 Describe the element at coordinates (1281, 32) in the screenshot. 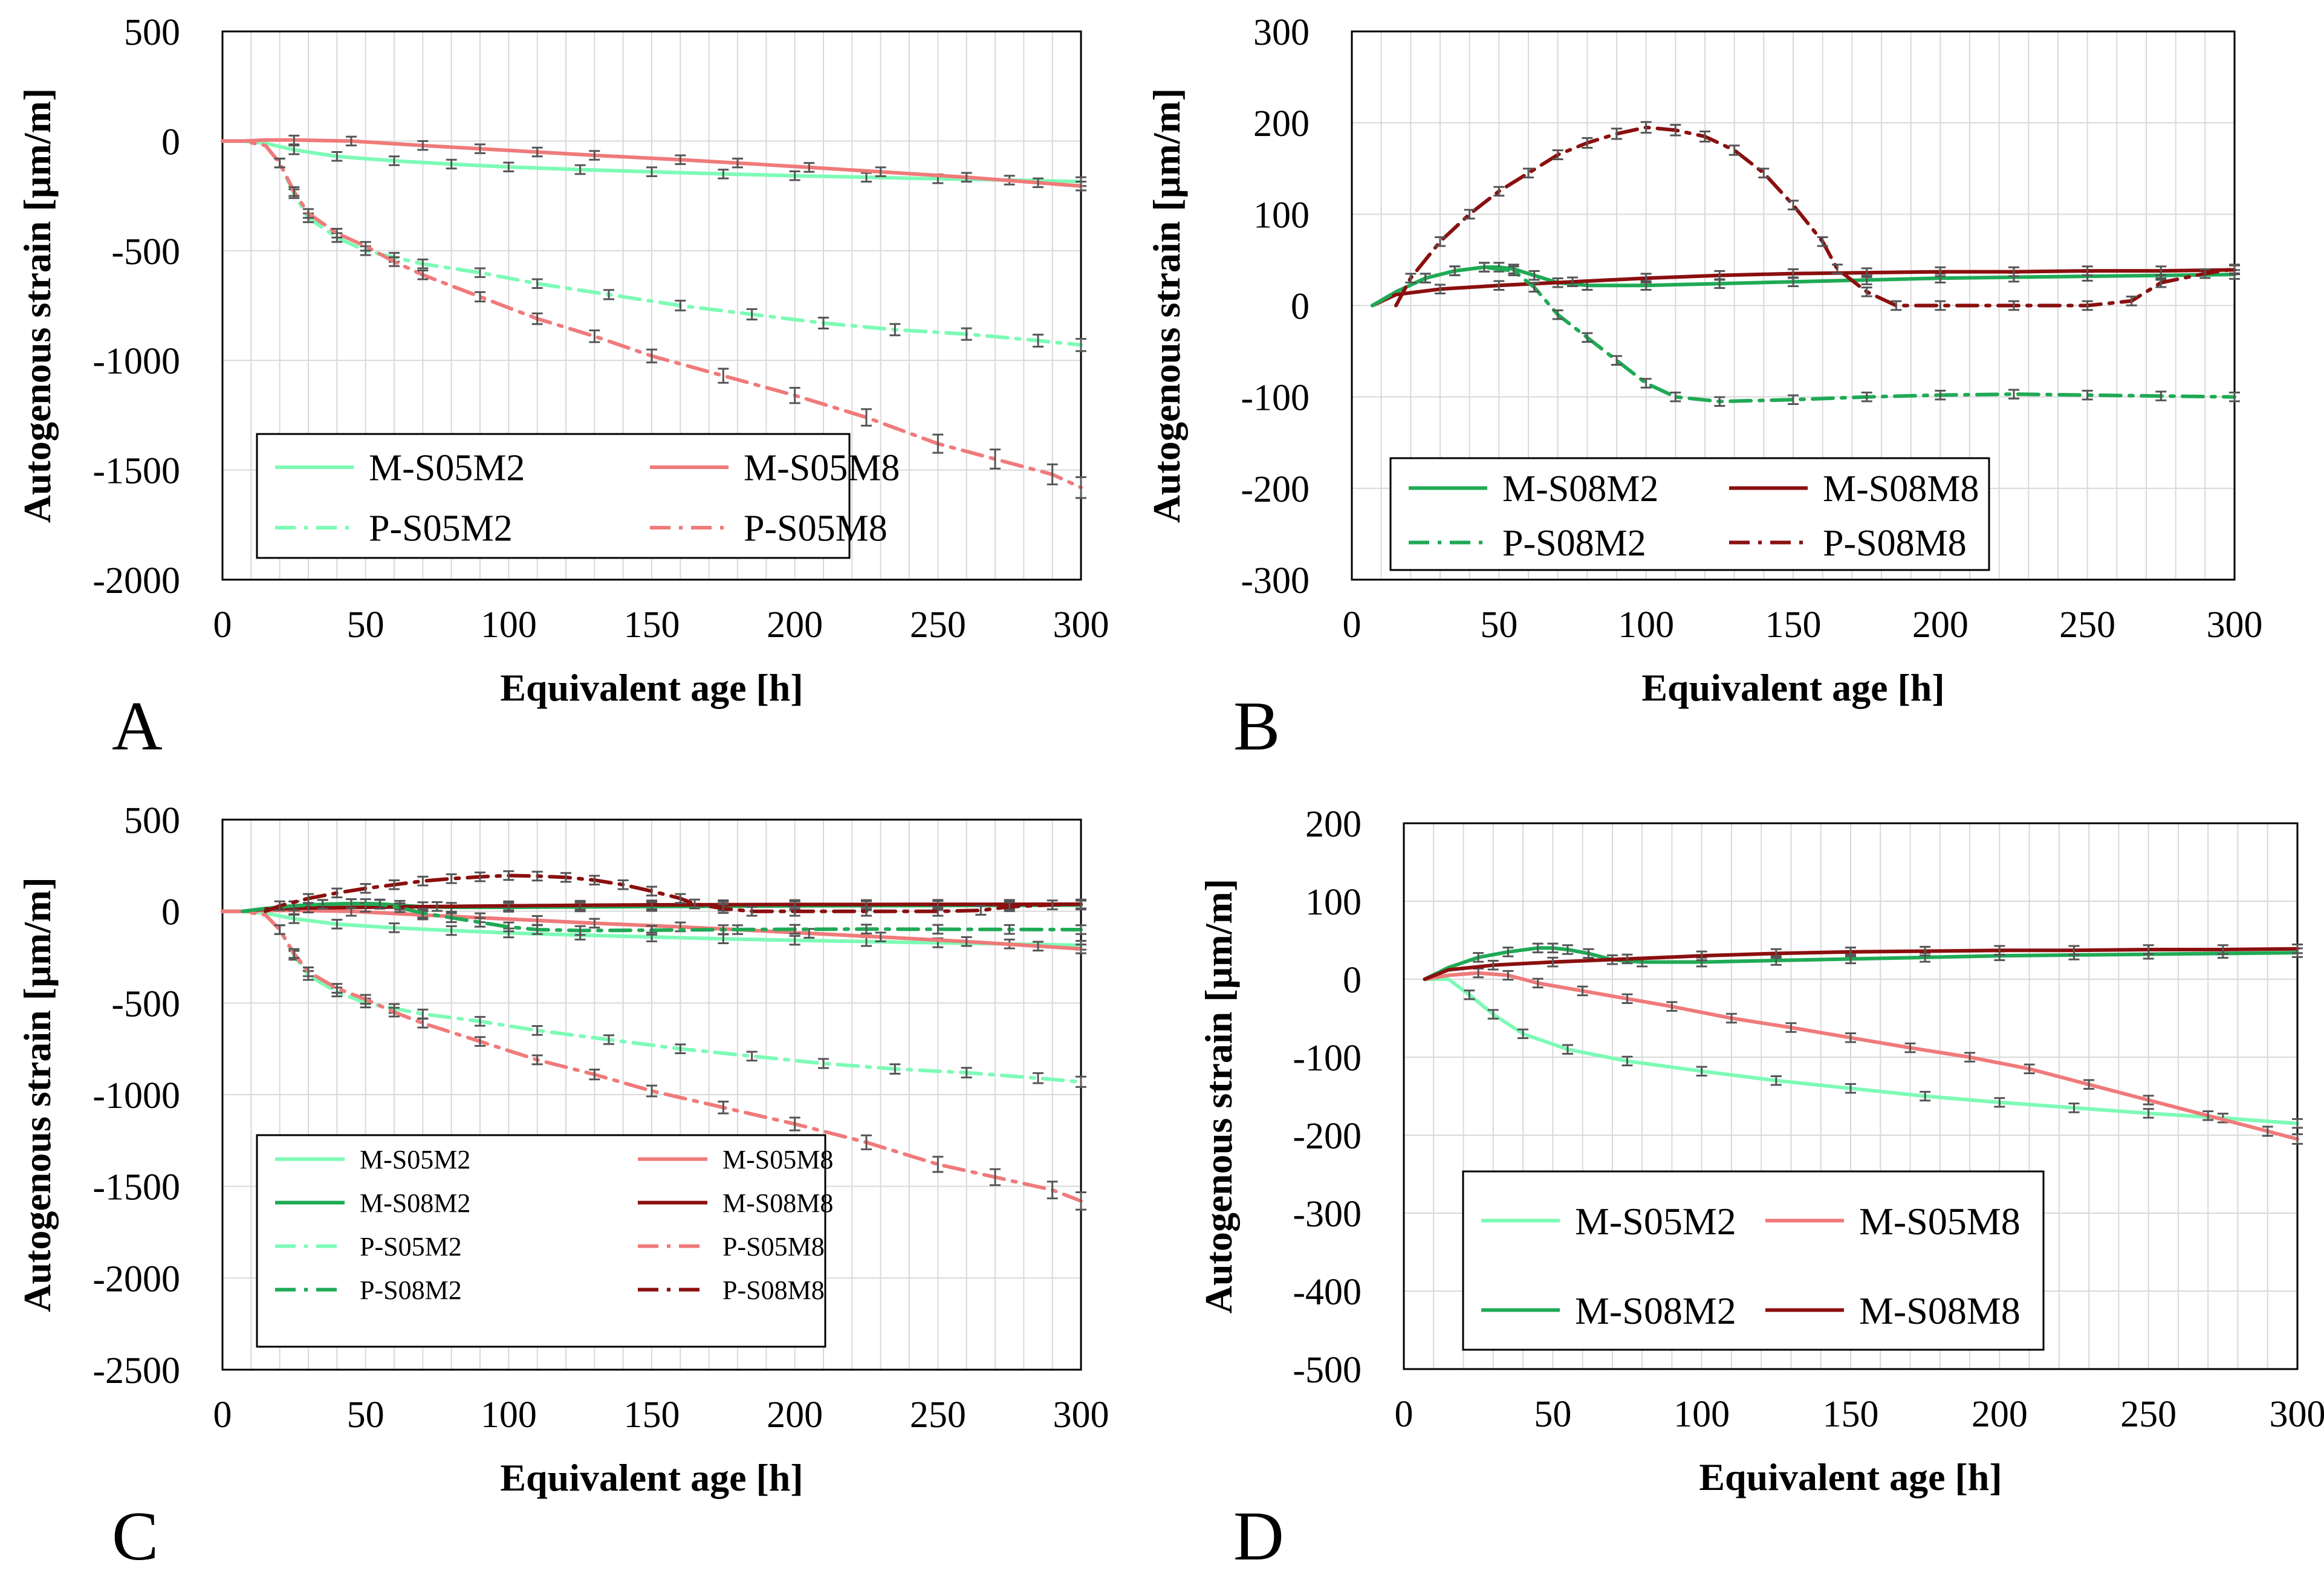

I see `y-tick-label: 300` at that location.